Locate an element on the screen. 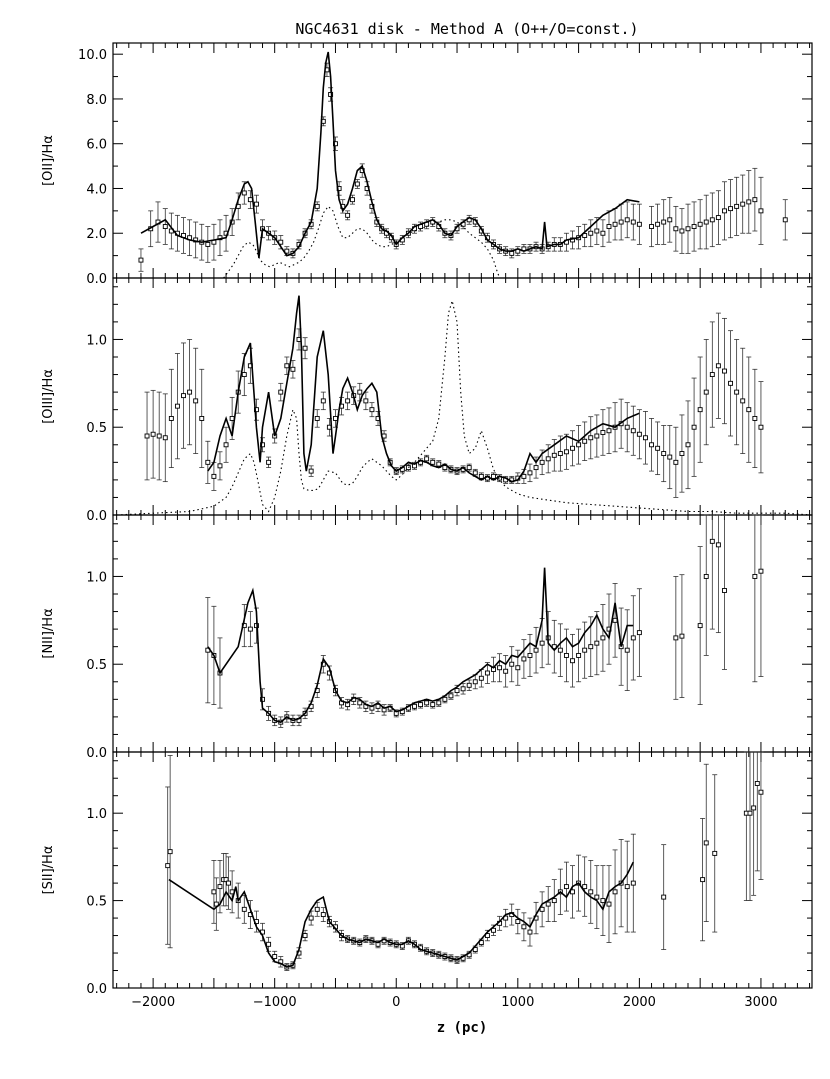  y-tick-label: 6.0 is located at coordinates (96, 145).